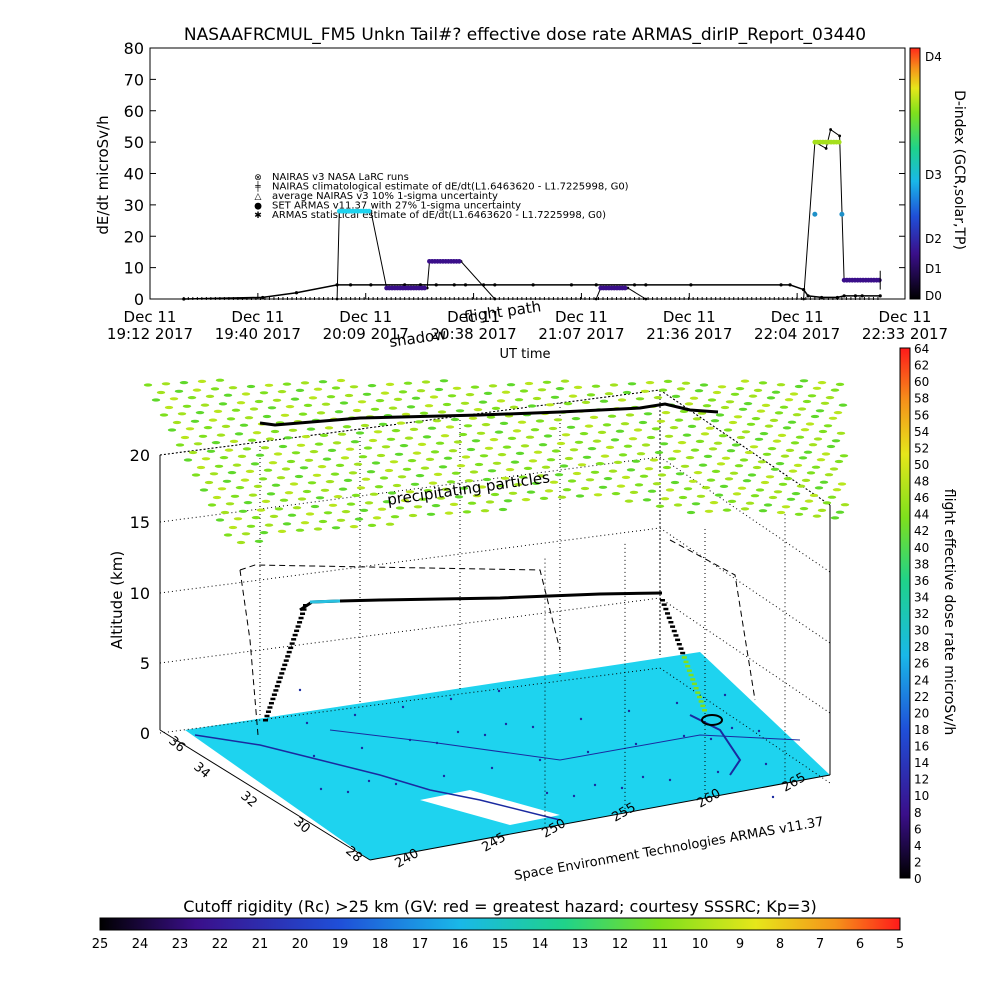  I want to click on latitude-tick-label: 34, so click(201, 771).